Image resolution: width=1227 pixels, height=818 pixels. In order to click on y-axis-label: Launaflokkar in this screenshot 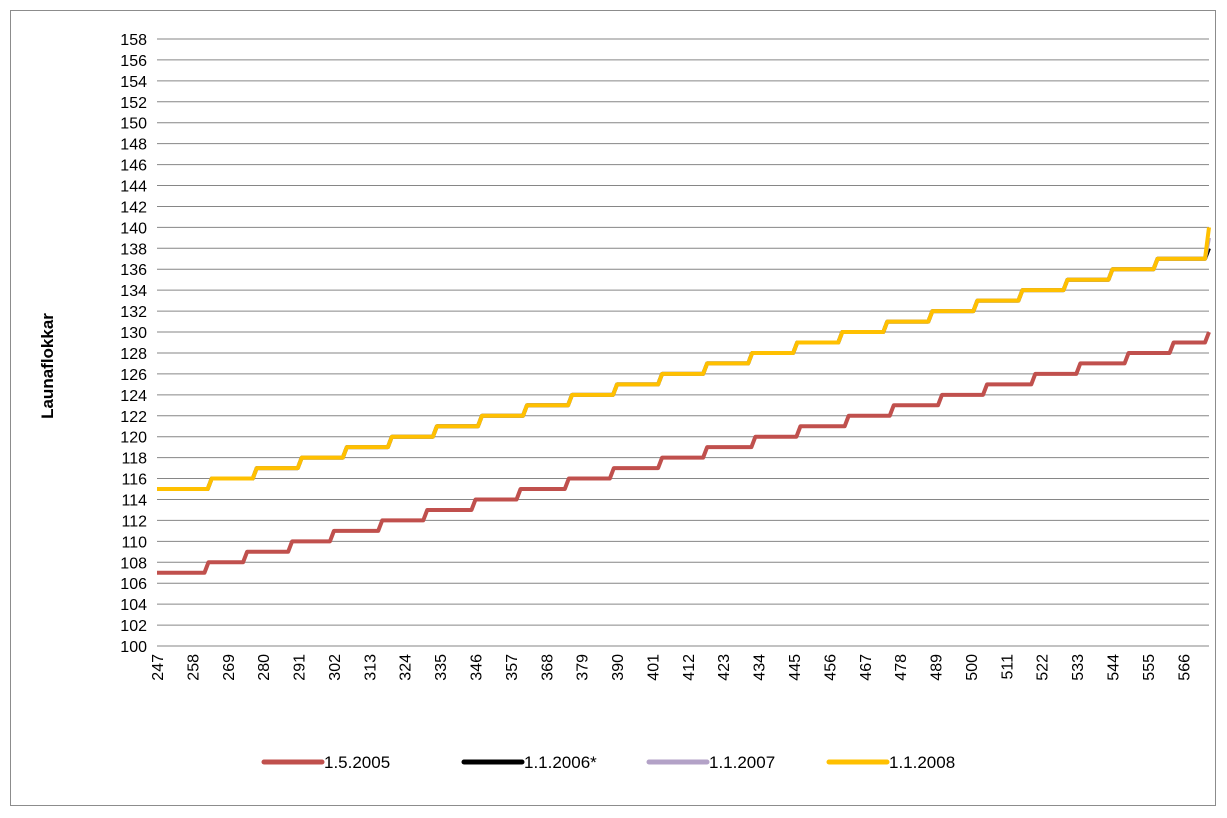, I will do `click(47, 366)`.